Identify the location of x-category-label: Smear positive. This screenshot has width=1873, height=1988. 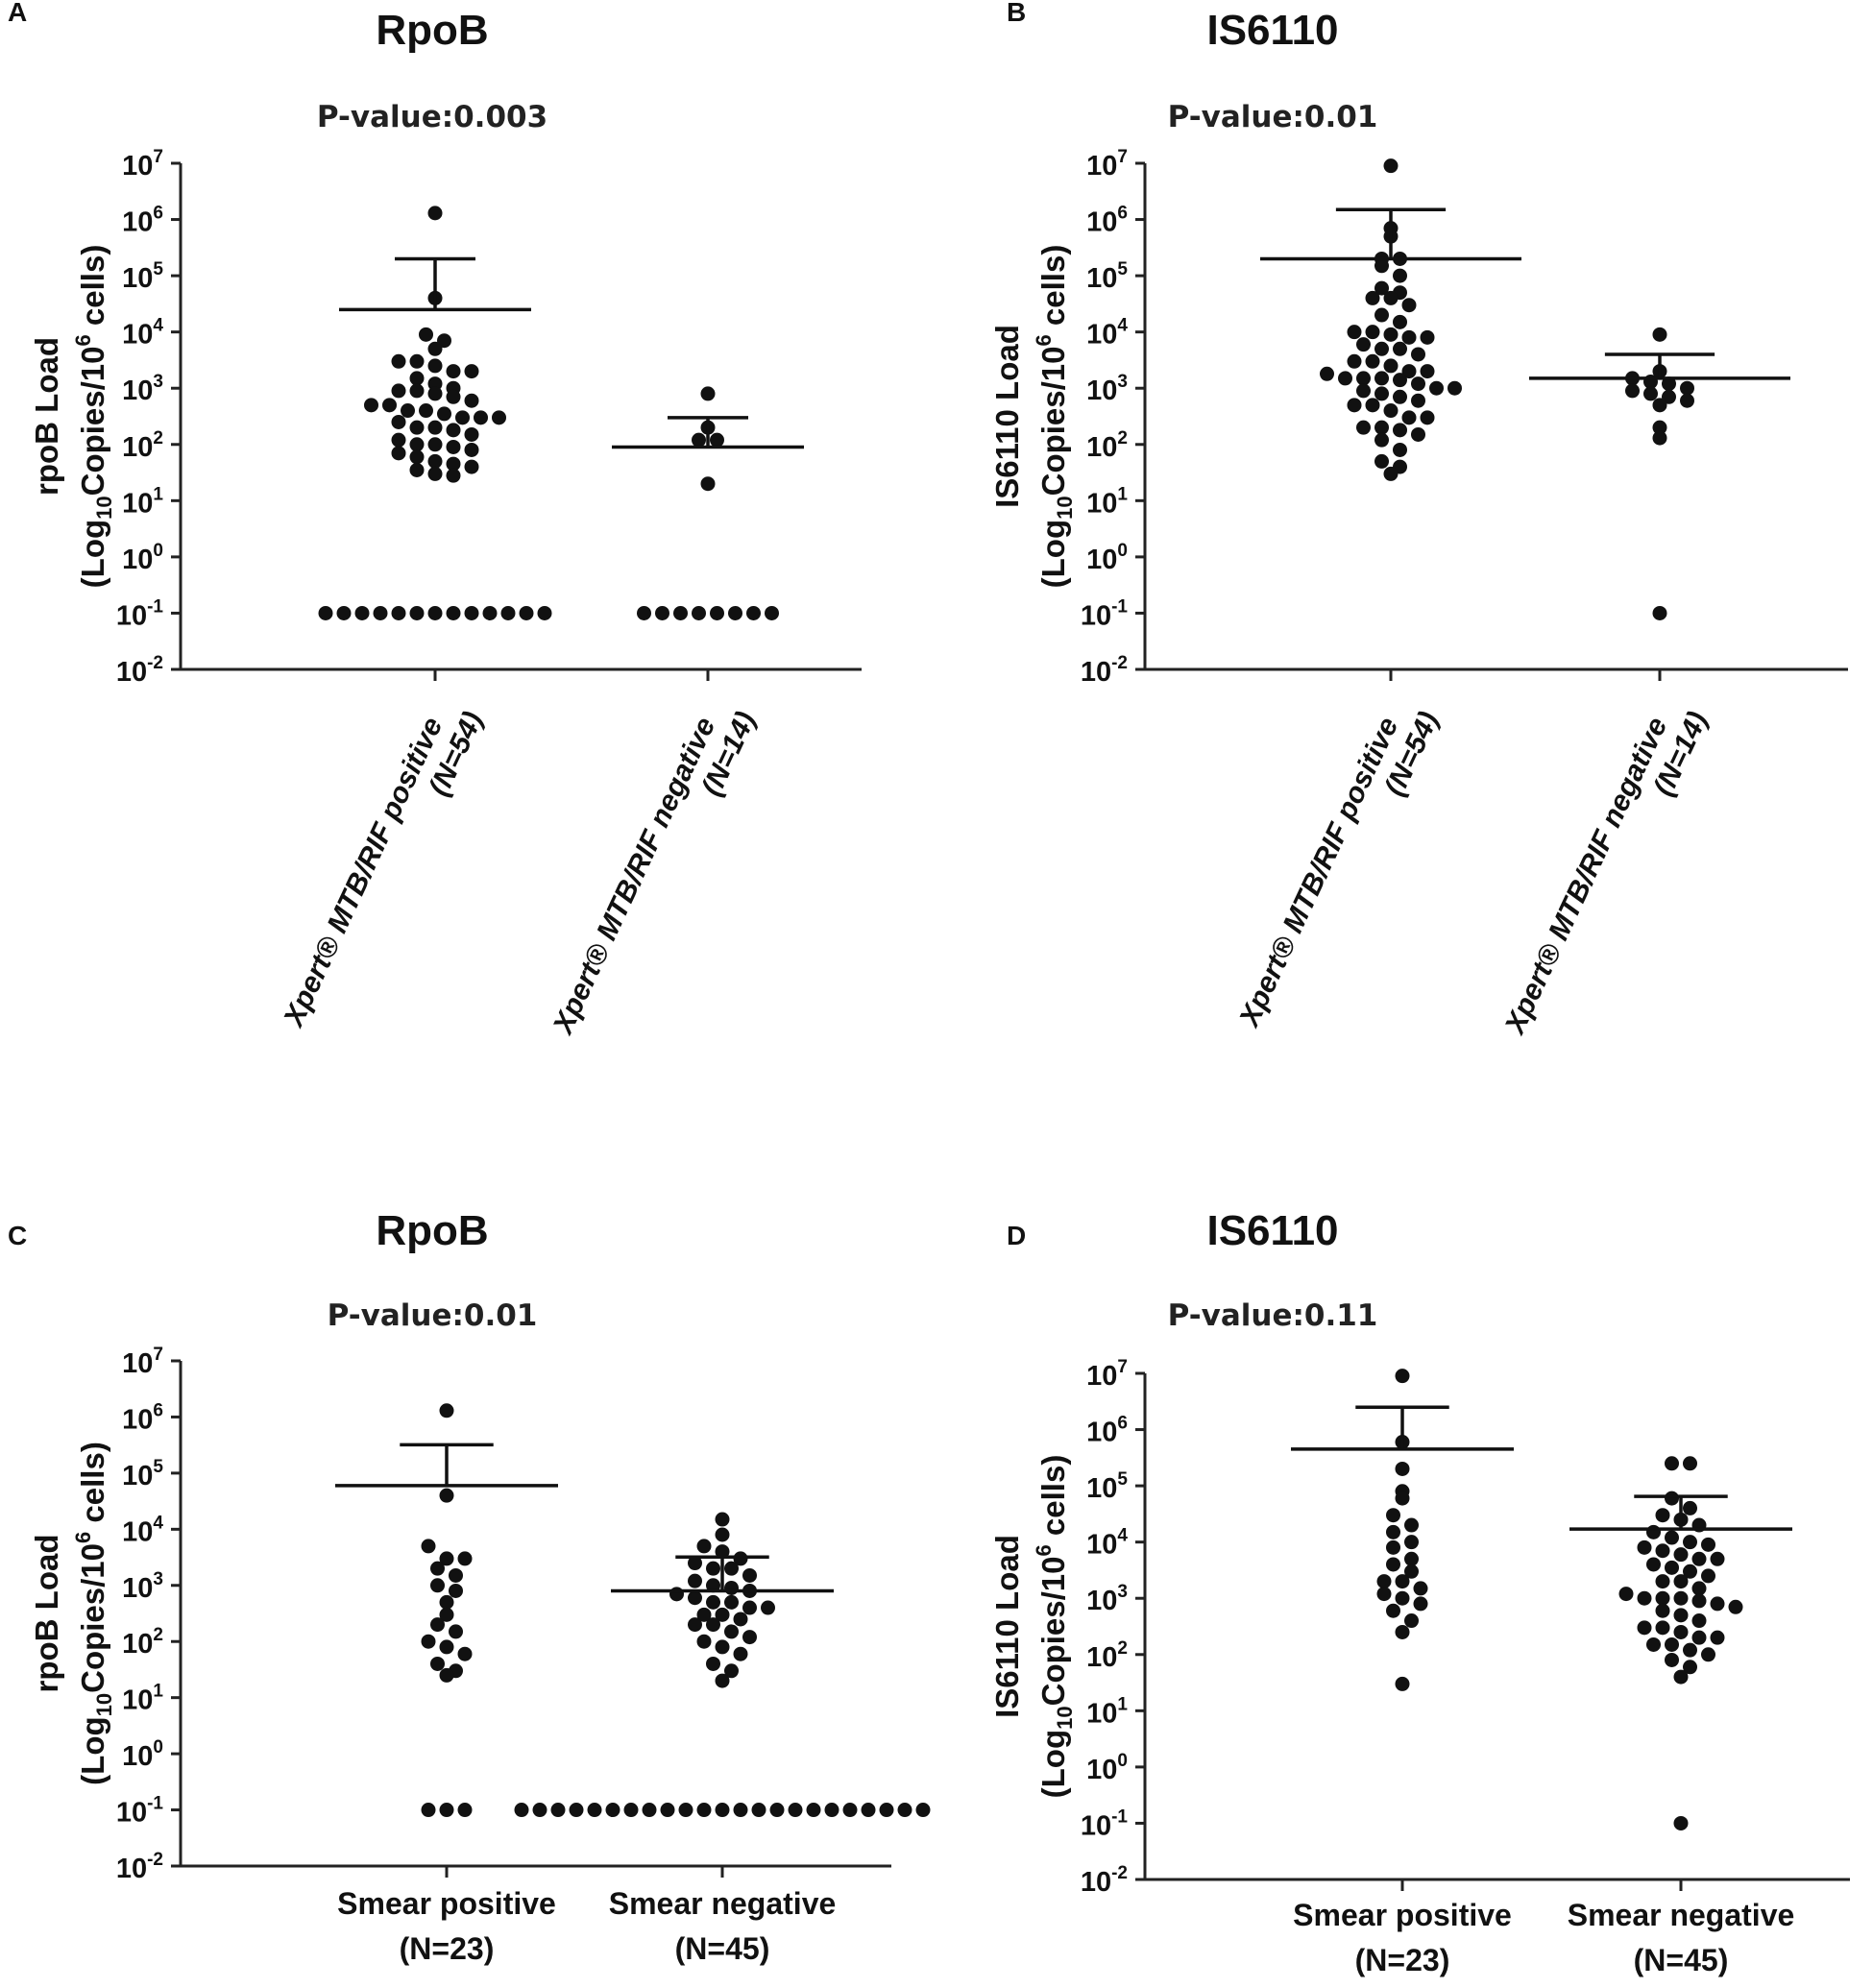
(1402, 1915).